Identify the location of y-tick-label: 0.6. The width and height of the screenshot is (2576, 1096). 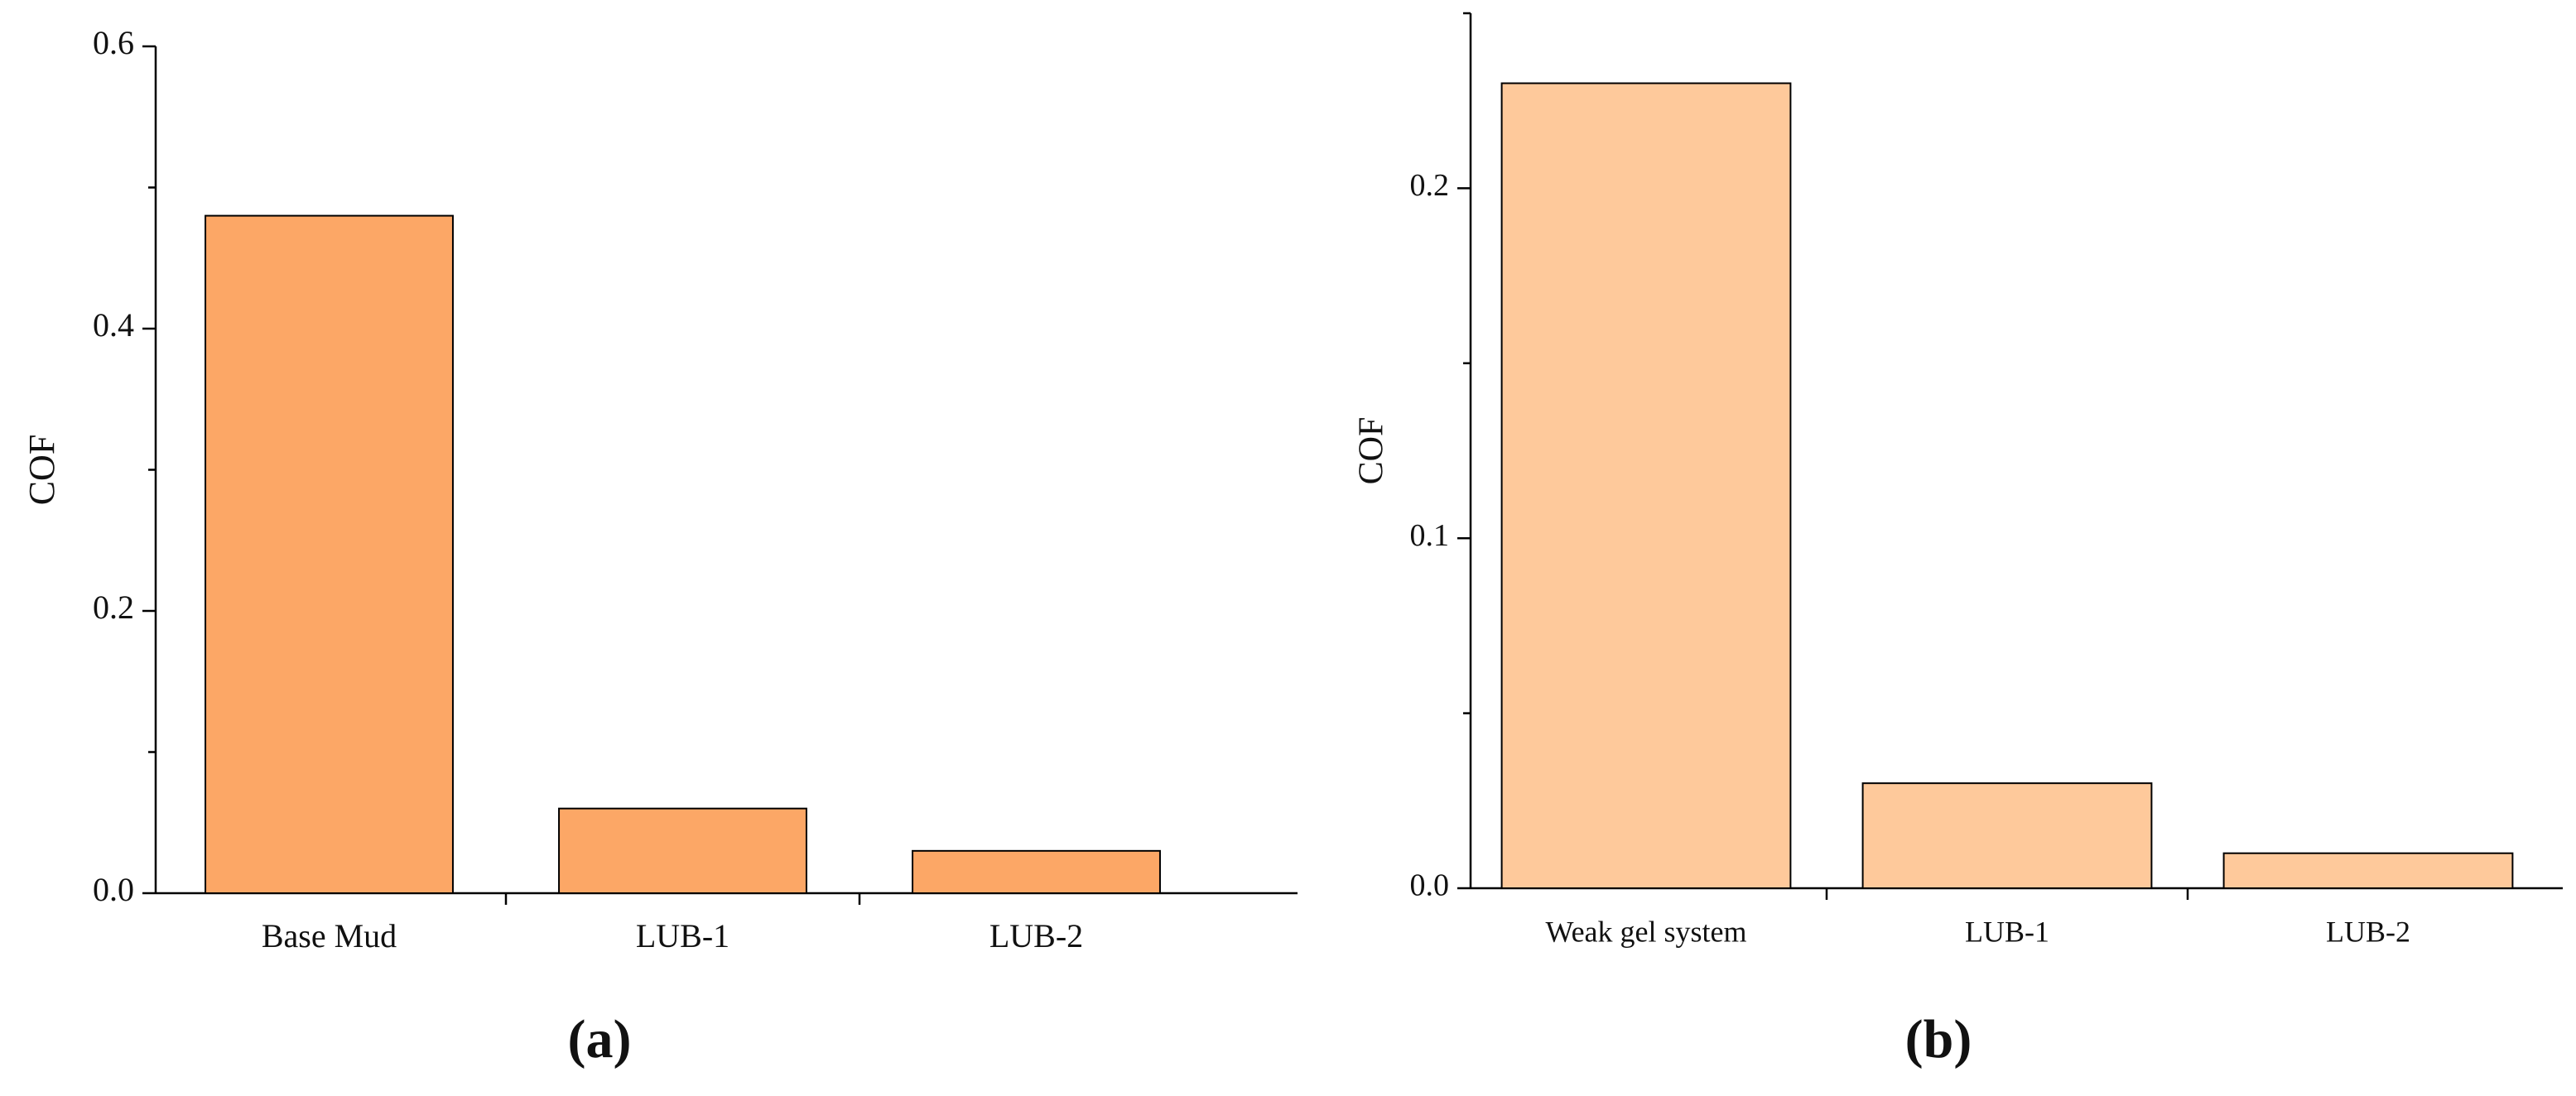
(113, 42).